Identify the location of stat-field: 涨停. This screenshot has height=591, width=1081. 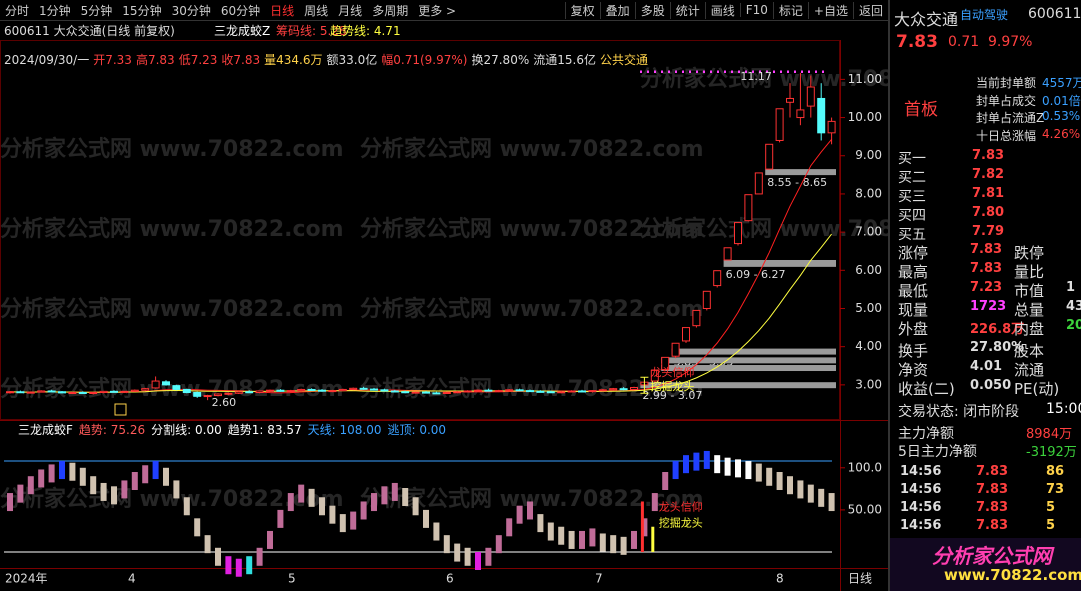
(913, 253).